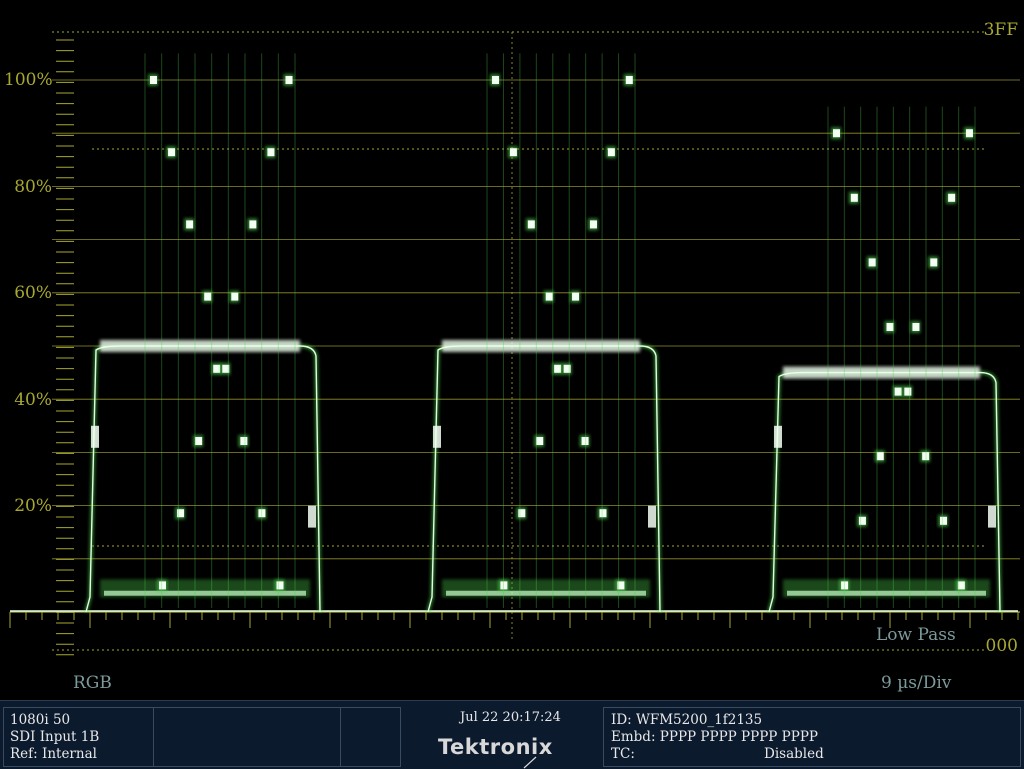  What do you see at coordinates (916, 683) in the screenshot?
I see `sweep-rate-label: 9 µs/Div` at bounding box center [916, 683].